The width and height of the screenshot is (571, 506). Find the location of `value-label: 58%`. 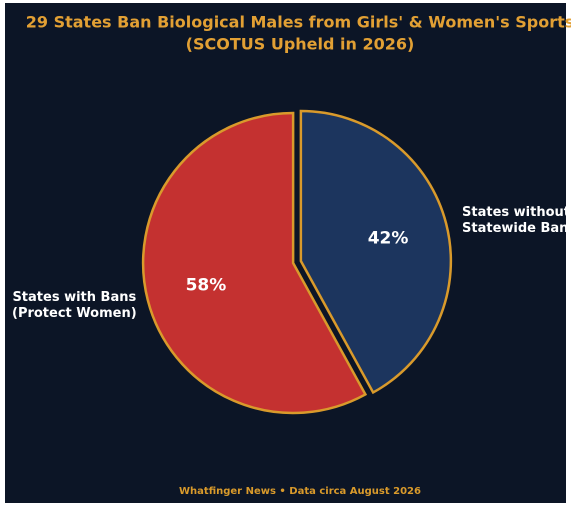

value-label: 58% is located at coordinates (206, 285).